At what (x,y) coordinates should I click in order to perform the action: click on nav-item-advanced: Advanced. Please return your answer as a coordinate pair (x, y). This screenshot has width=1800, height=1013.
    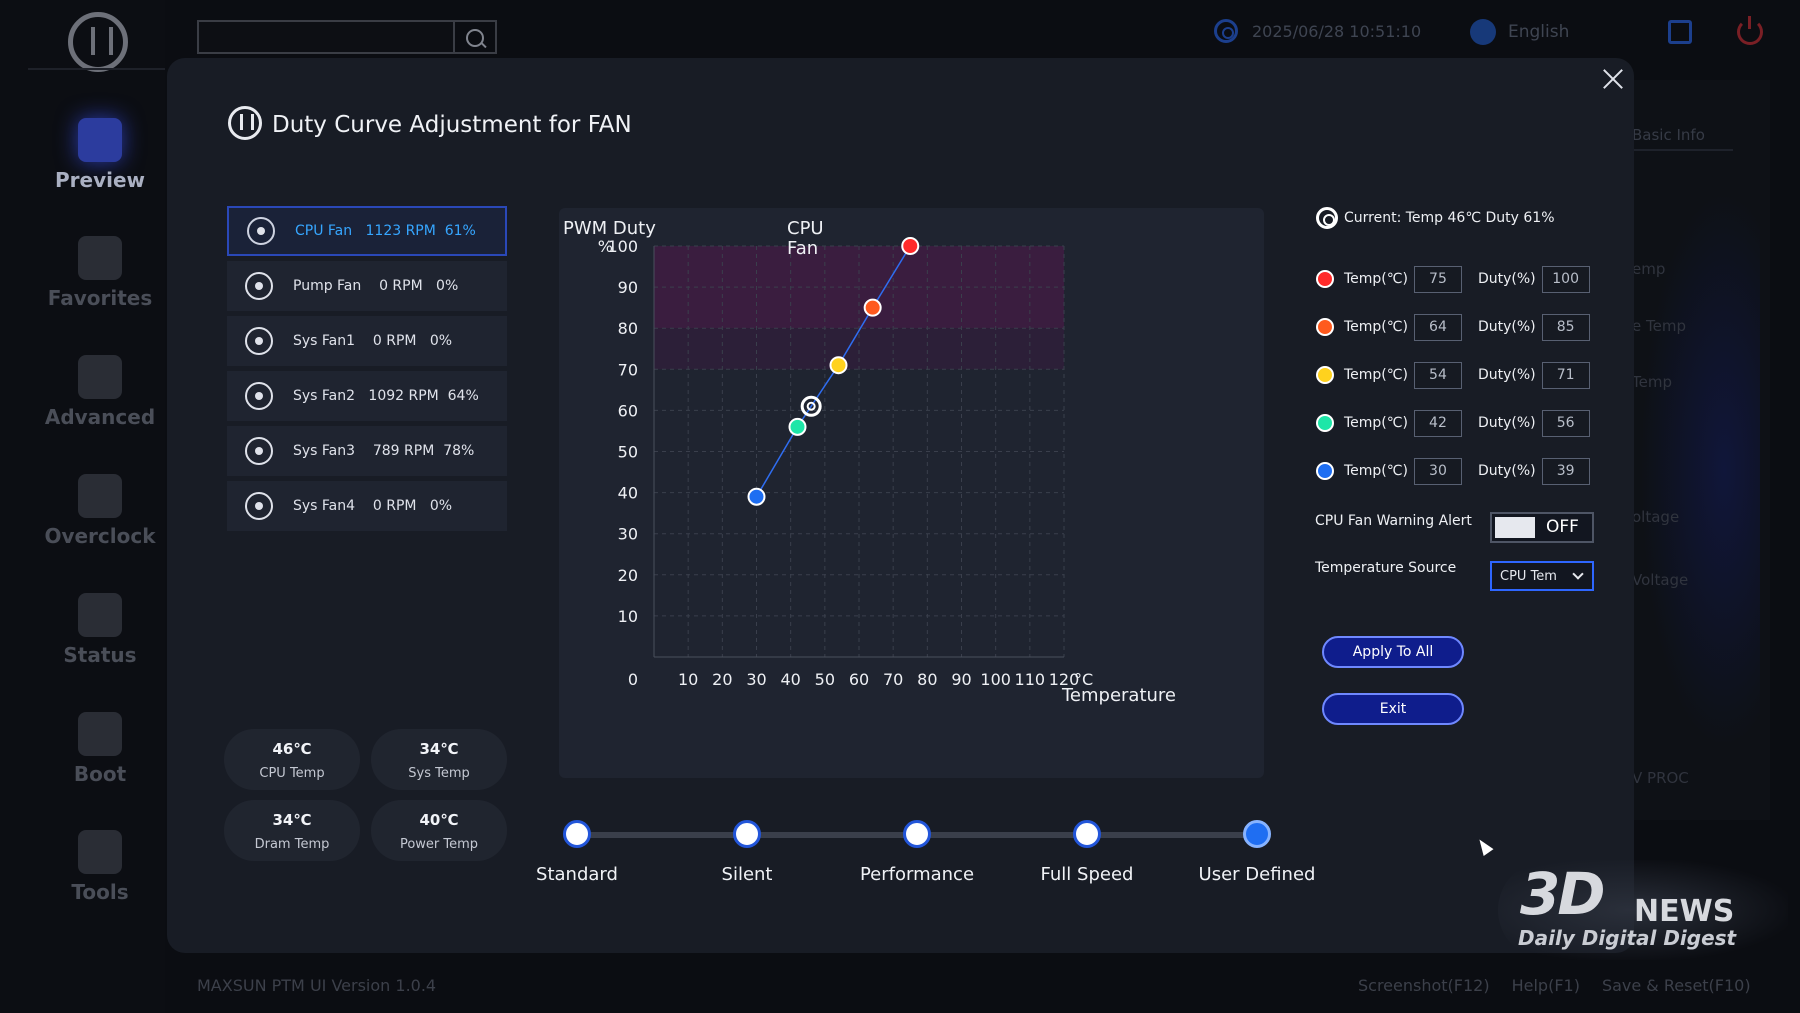
    Looking at the image, I should click on (100, 392).